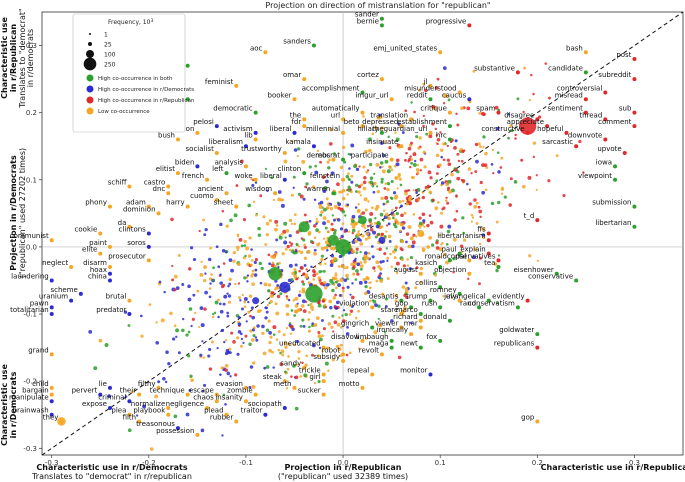  What do you see at coordinates (300, 344) in the screenshot?
I see `point-label: uneducated` at bounding box center [300, 344].